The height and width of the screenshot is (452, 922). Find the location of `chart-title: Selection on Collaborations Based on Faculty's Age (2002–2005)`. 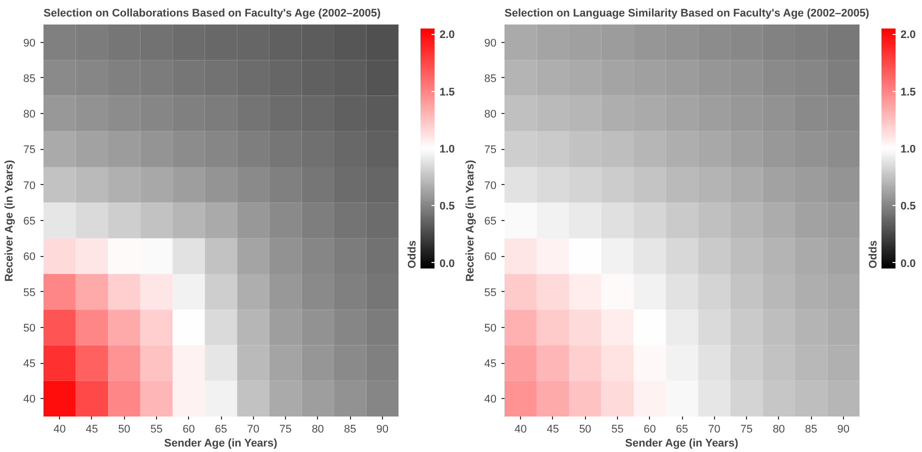

chart-title: Selection on Collaborations Based on Faculty's Age (2002–2005) is located at coordinates (213, 14).